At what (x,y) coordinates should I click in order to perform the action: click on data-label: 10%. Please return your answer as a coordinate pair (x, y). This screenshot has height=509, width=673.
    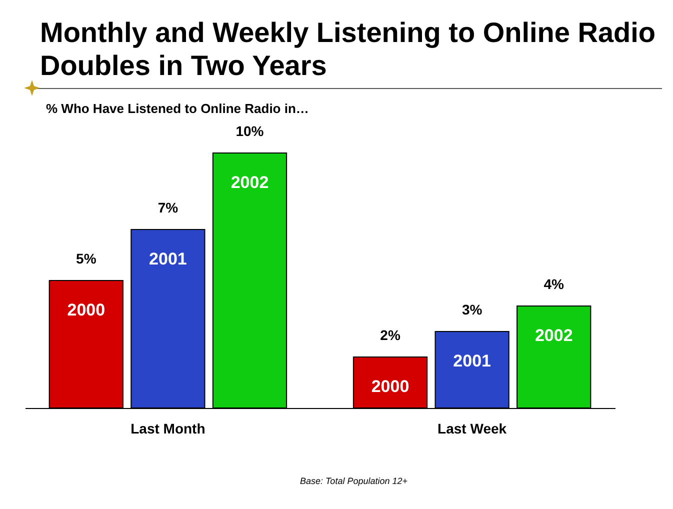
    Looking at the image, I should click on (250, 131).